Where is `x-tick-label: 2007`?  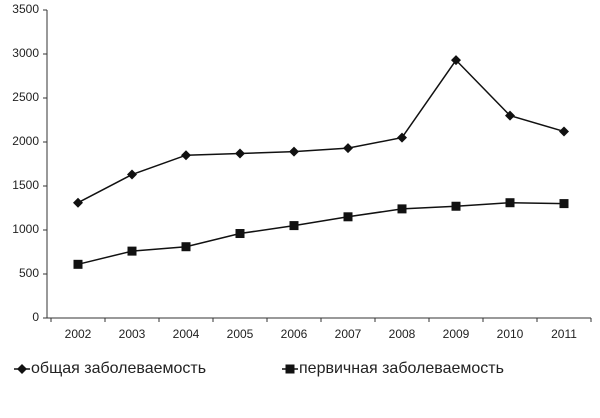
x-tick-label: 2007 is located at coordinates (348, 334).